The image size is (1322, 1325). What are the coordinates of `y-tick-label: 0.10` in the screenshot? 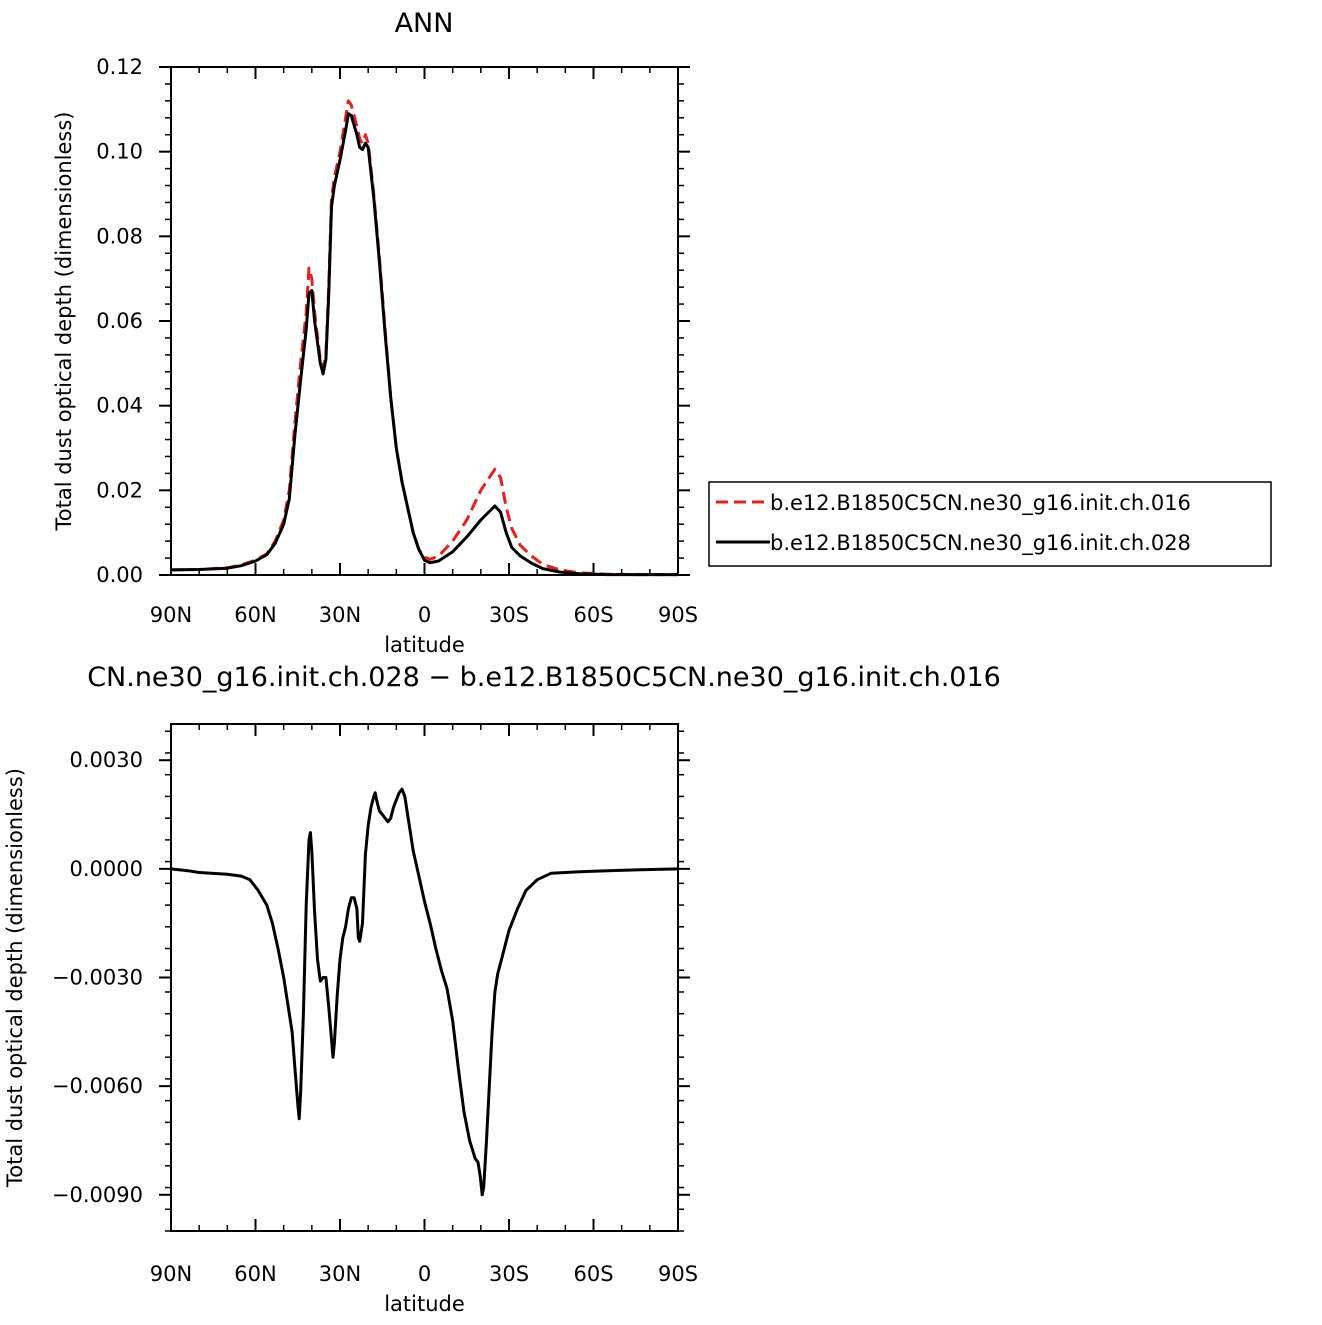 It's located at (119, 152).